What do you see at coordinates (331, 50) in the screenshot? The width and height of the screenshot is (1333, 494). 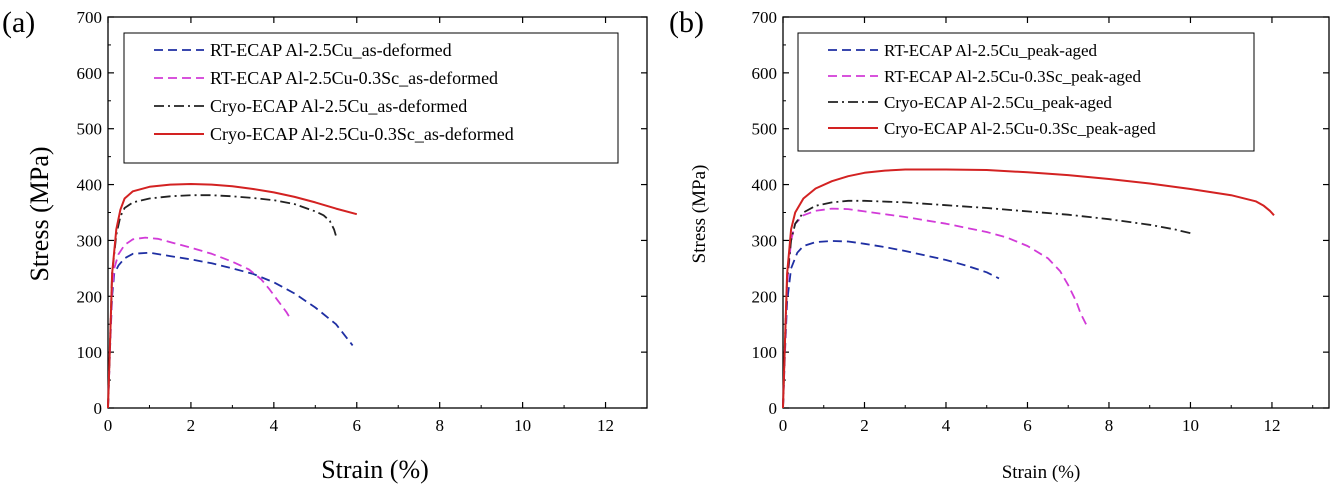 I see `legend-entry-1: RT-ECAP Al-2.5Cu_as-deformed` at bounding box center [331, 50].